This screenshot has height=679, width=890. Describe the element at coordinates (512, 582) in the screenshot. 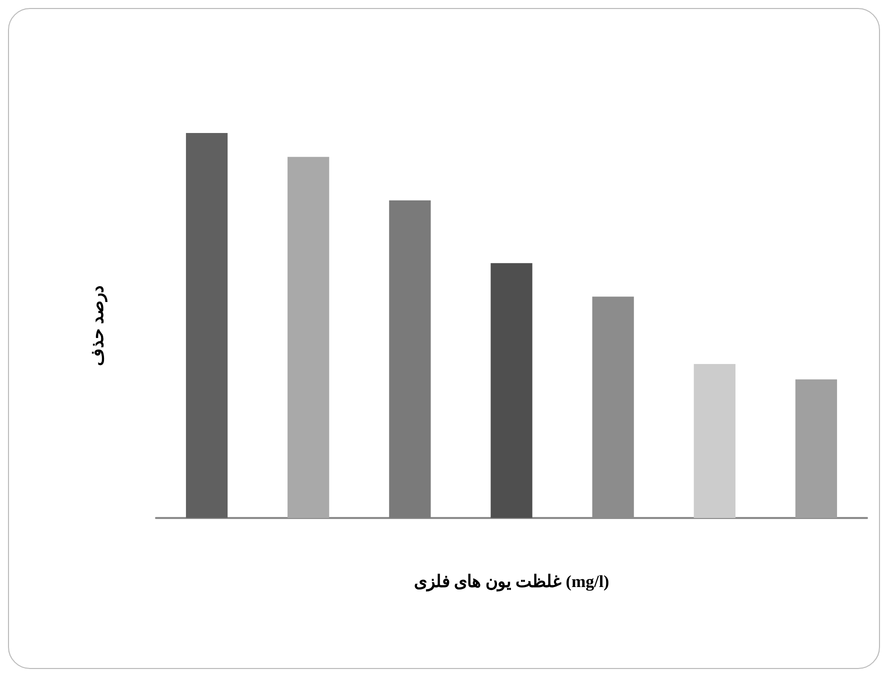

I see `x-axis-title: غلظت یون های فلزی (mg/l)` at that location.